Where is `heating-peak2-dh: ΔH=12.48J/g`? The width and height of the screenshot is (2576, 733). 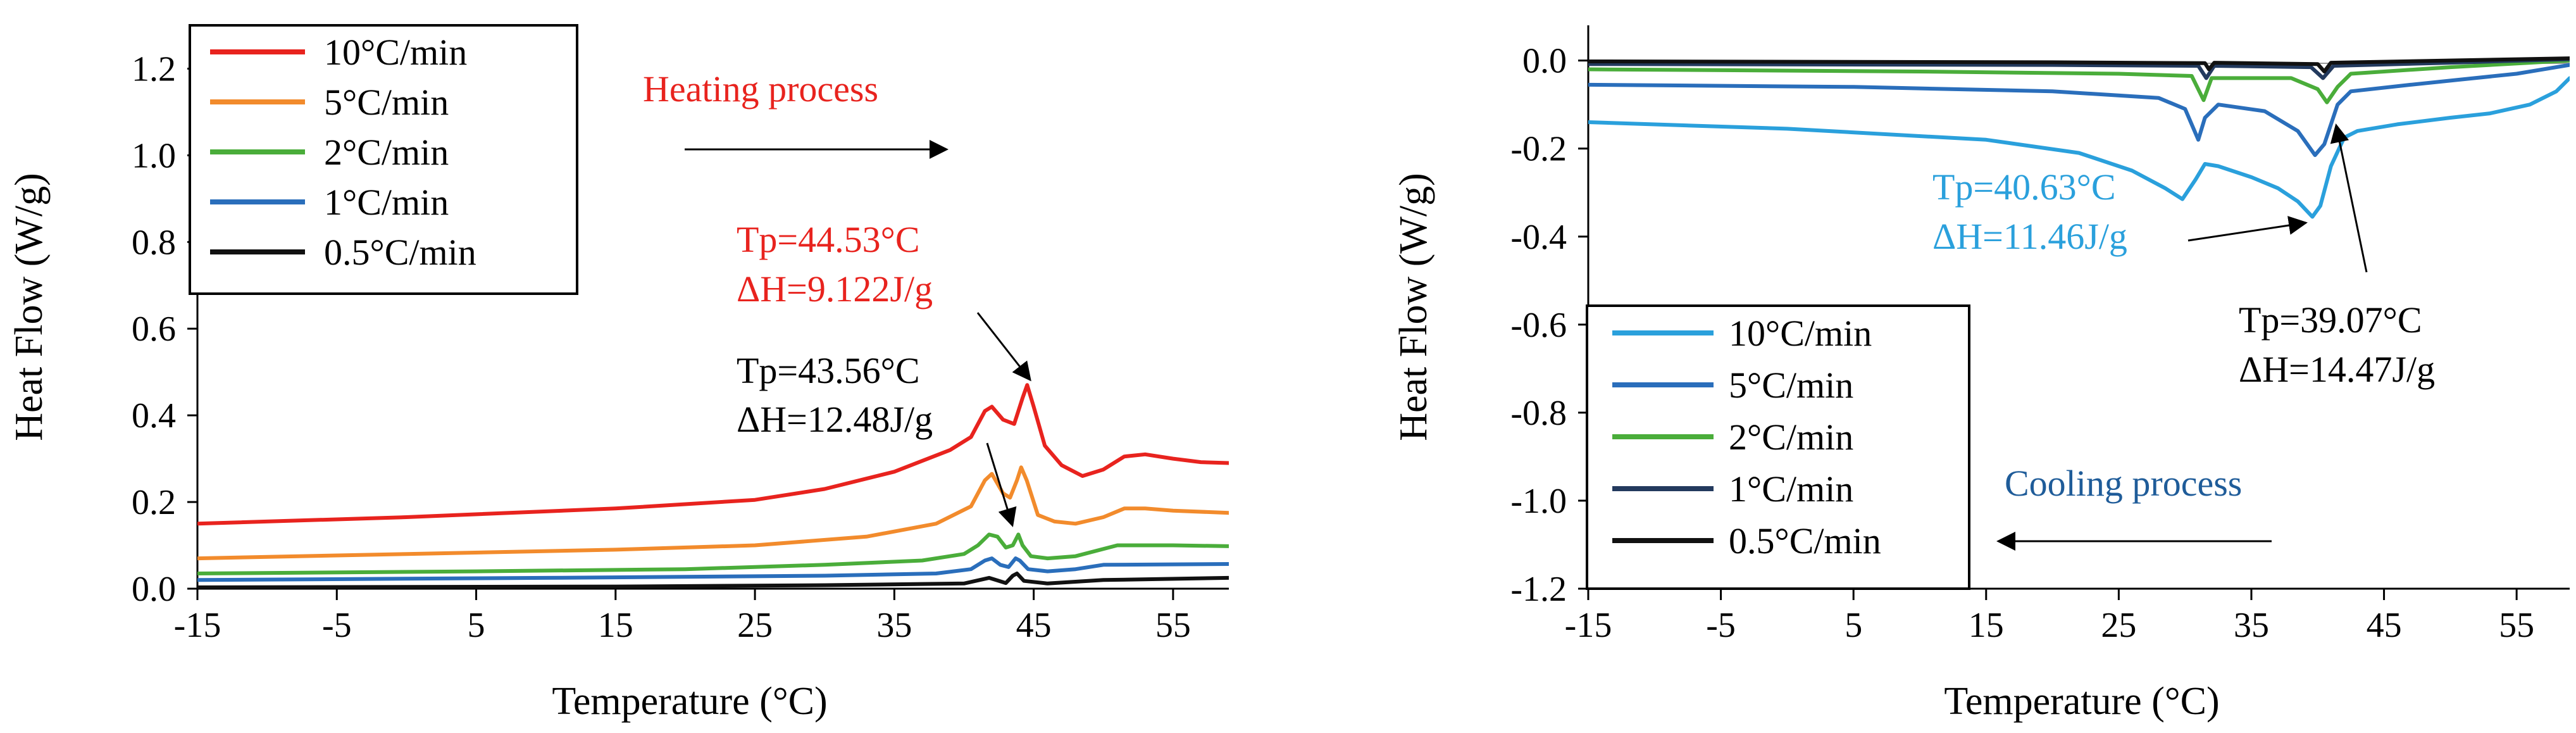 heating-peak2-dh: ΔH=12.48J/g is located at coordinates (835, 419).